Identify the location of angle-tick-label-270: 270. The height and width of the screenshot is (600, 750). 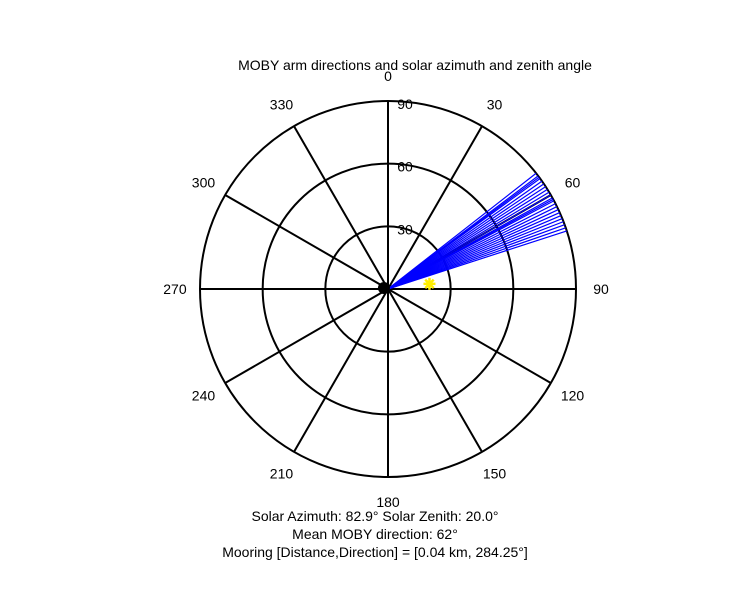
(175, 289).